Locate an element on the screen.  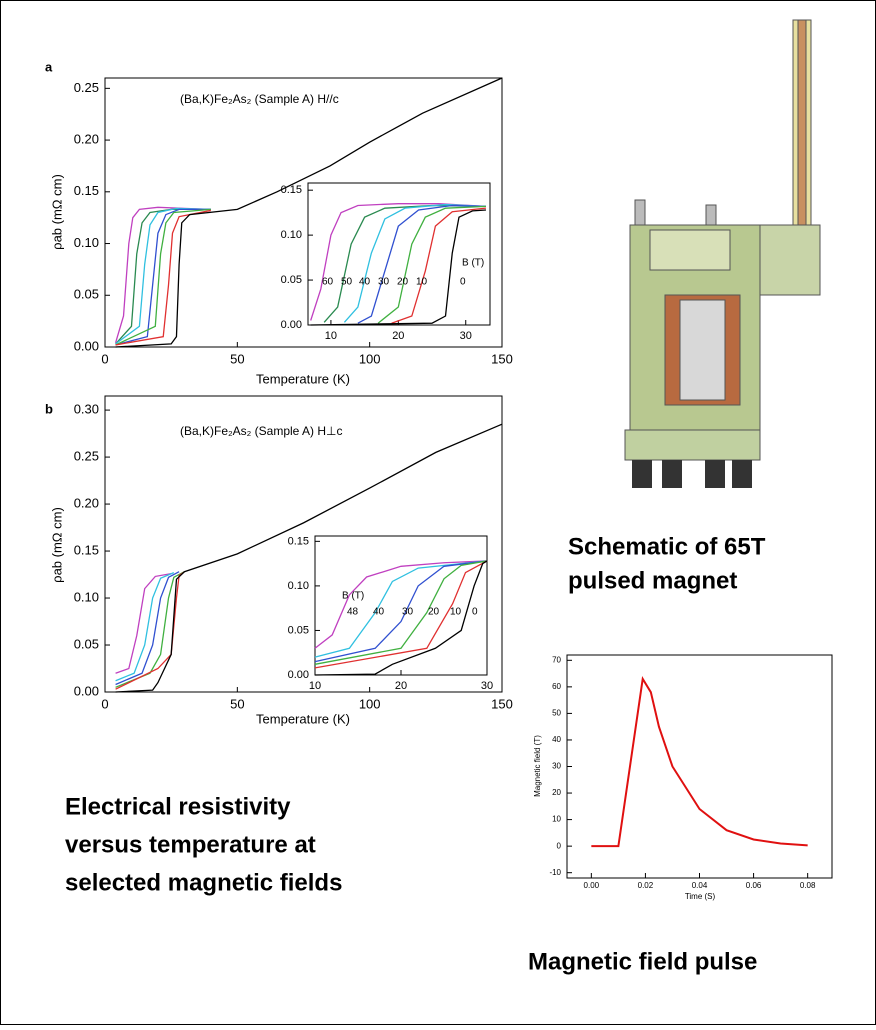
x-tick-label: 0.00 is located at coordinates (592, 885).